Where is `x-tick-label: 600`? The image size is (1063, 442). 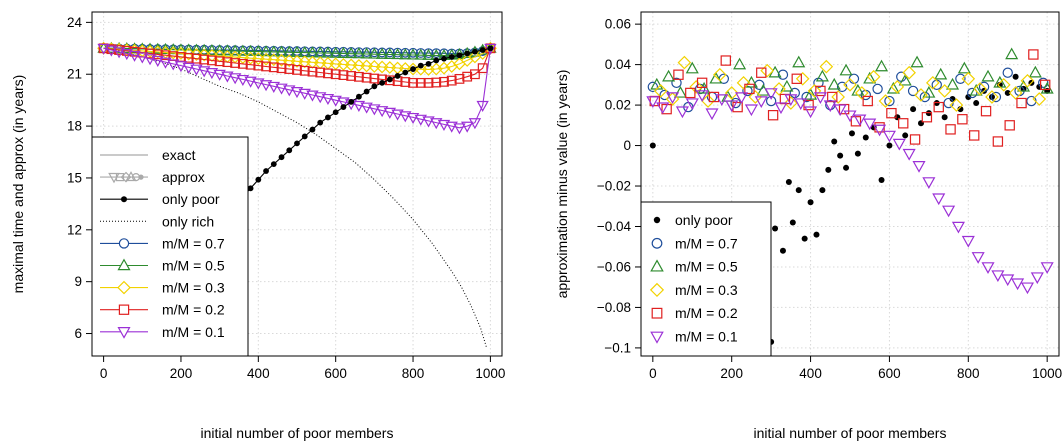
x-tick-label: 600 is located at coordinates (889, 373).